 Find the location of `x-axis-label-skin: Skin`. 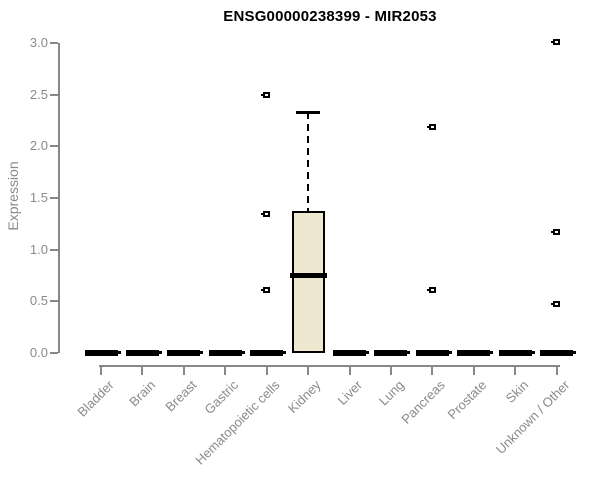

x-axis-label-skin: Skin is located at coordinates (517, 391).